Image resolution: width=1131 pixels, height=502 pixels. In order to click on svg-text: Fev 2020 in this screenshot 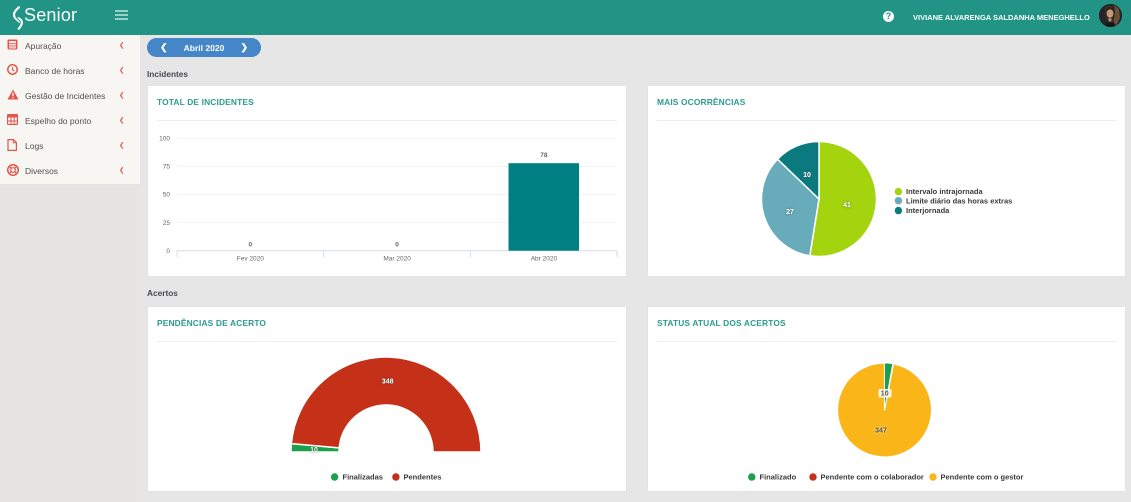, I will do `click(250, 259)`.